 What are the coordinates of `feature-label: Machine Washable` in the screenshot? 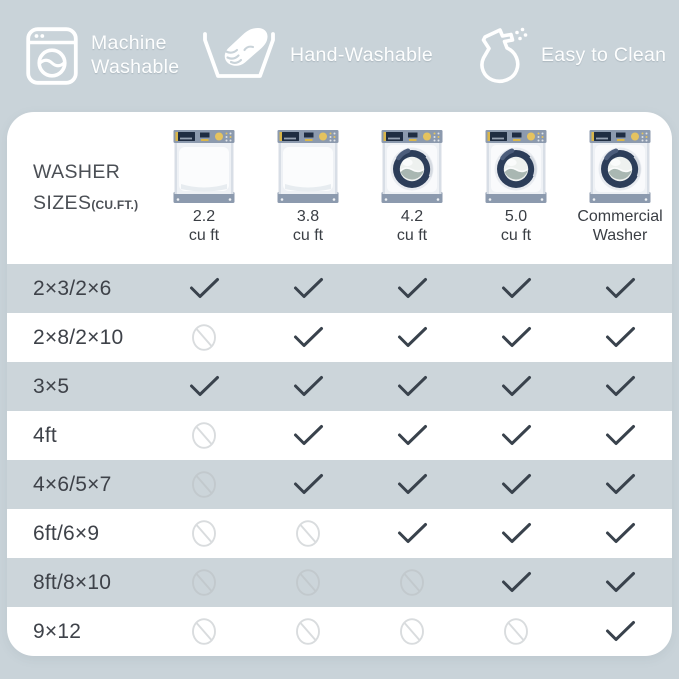 It's located at (135, 55).